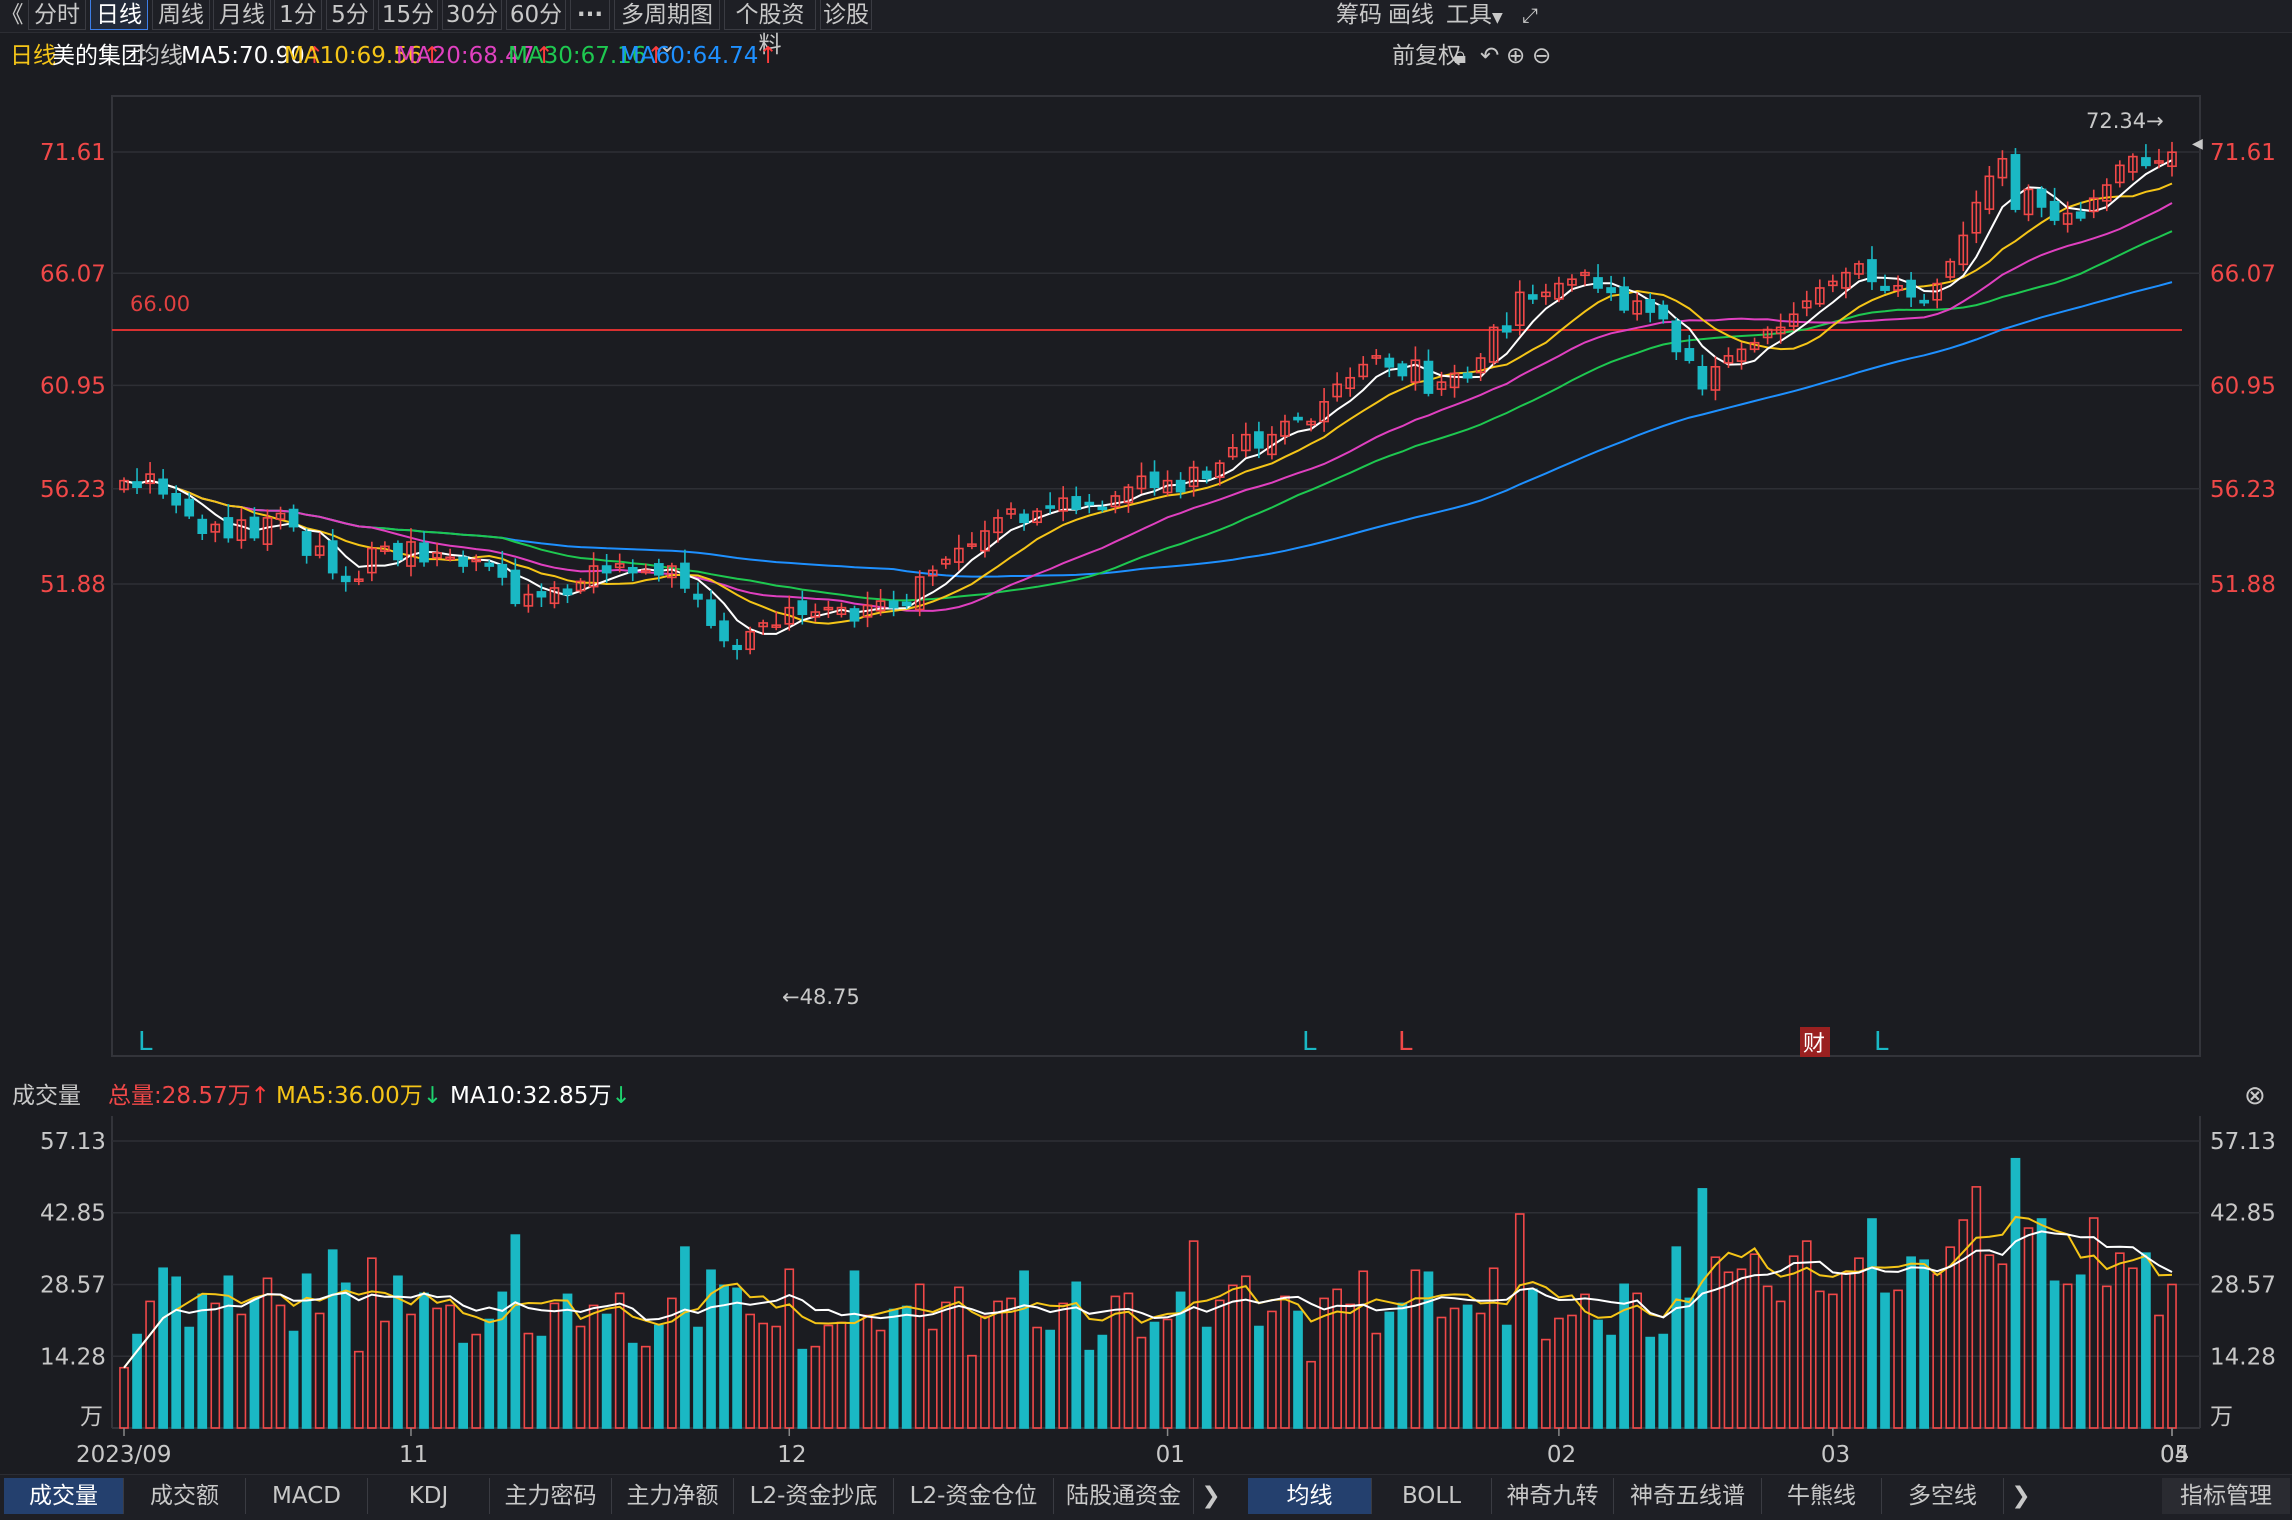  What do you see at coordinates (1359, 15) in the screenshot?
I see `chip-button: 筹码` at bounding box center [1359, 15].